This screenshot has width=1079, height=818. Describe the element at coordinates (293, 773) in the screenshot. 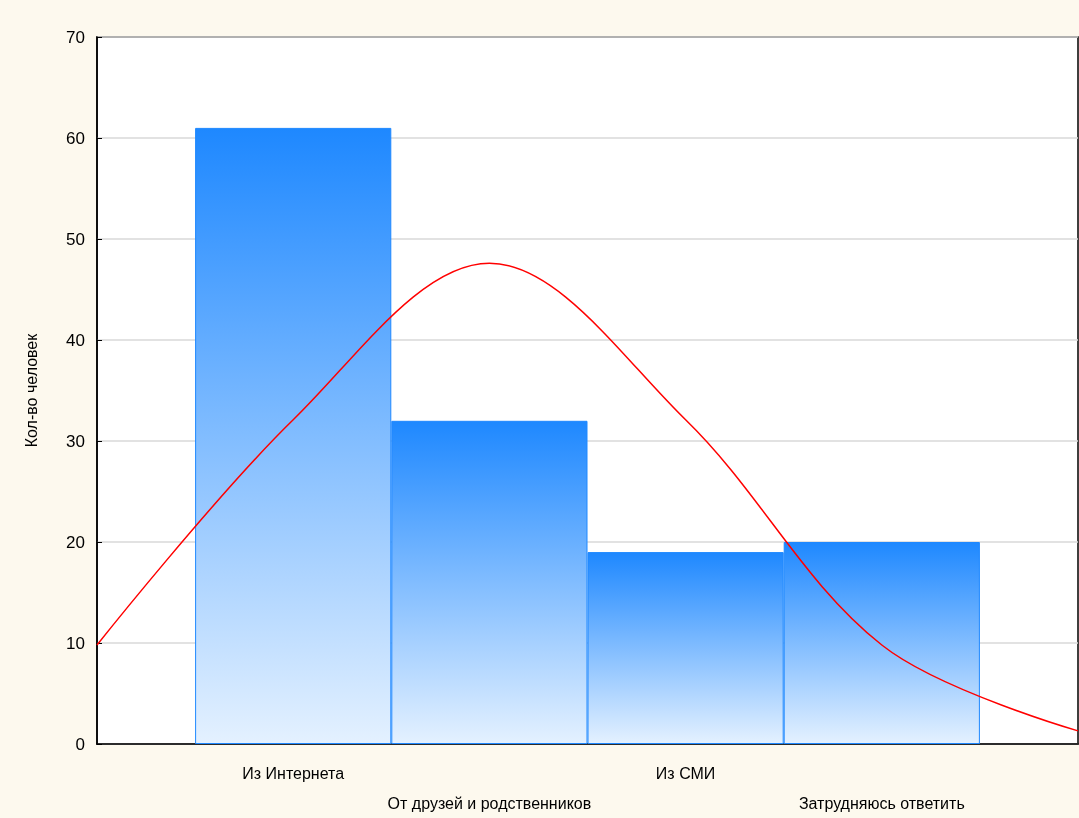

I see `x-tick-label: Из Интернета` at that location.